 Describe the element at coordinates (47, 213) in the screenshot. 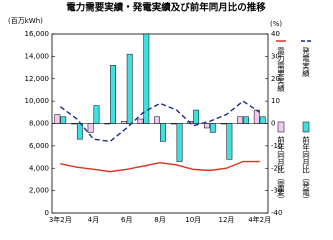

I see `y-tick-label: 0` at that location.